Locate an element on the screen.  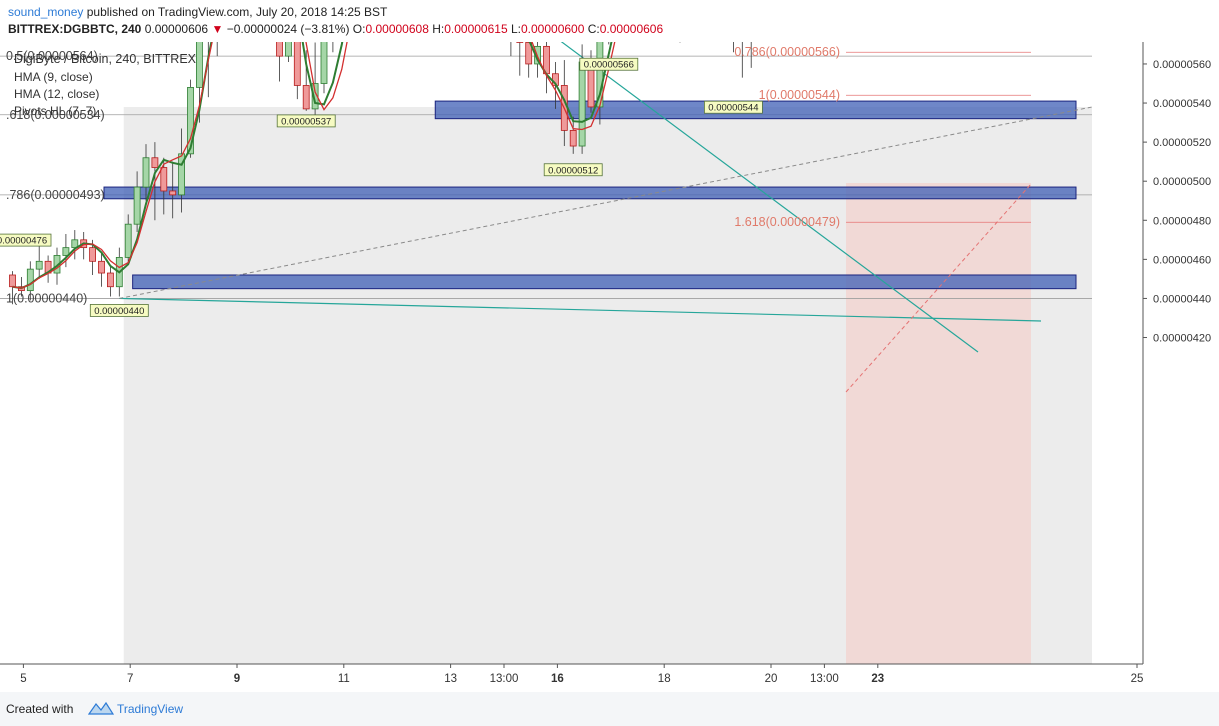
target-zone-shade is located at coordinates (938, 423).